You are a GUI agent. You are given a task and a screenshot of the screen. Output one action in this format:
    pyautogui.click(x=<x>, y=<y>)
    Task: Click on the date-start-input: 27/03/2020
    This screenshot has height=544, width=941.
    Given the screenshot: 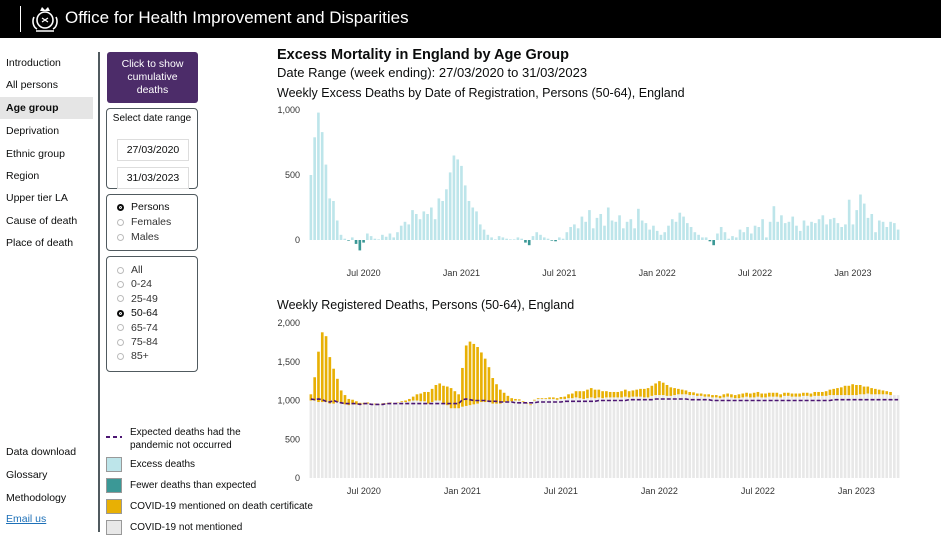 What is the action you would take?
    pyautogui.click(x=153, y=150)
    